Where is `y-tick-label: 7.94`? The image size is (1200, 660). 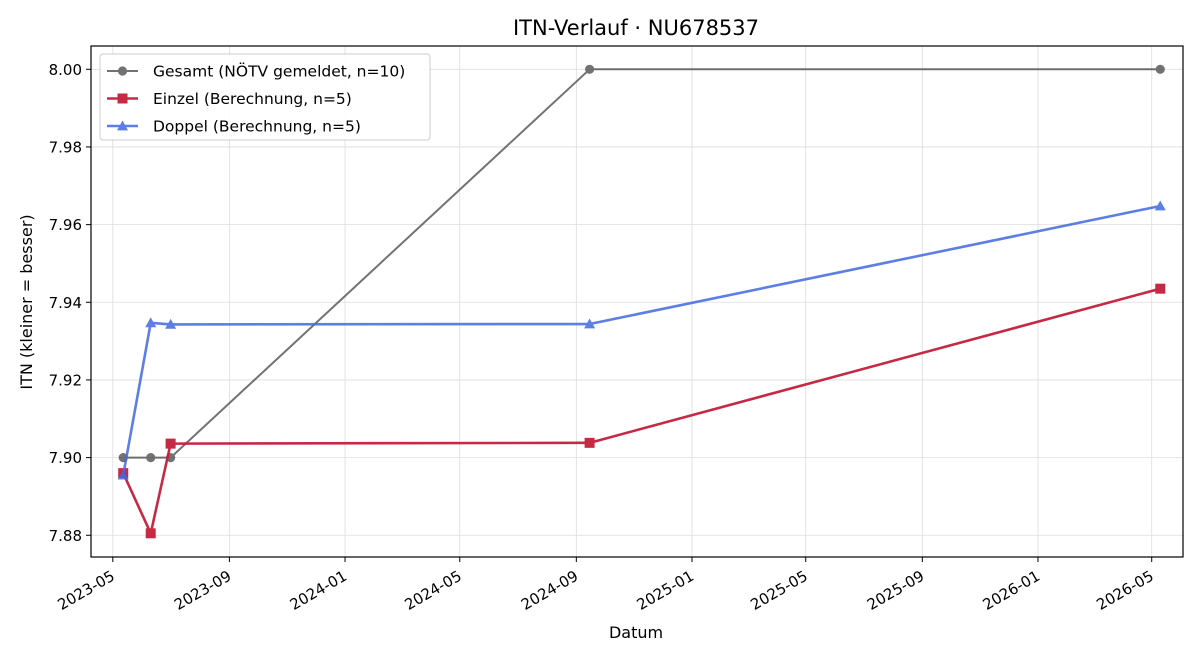
y-tick-label: 7.94 is located at coordinates (65, 303).